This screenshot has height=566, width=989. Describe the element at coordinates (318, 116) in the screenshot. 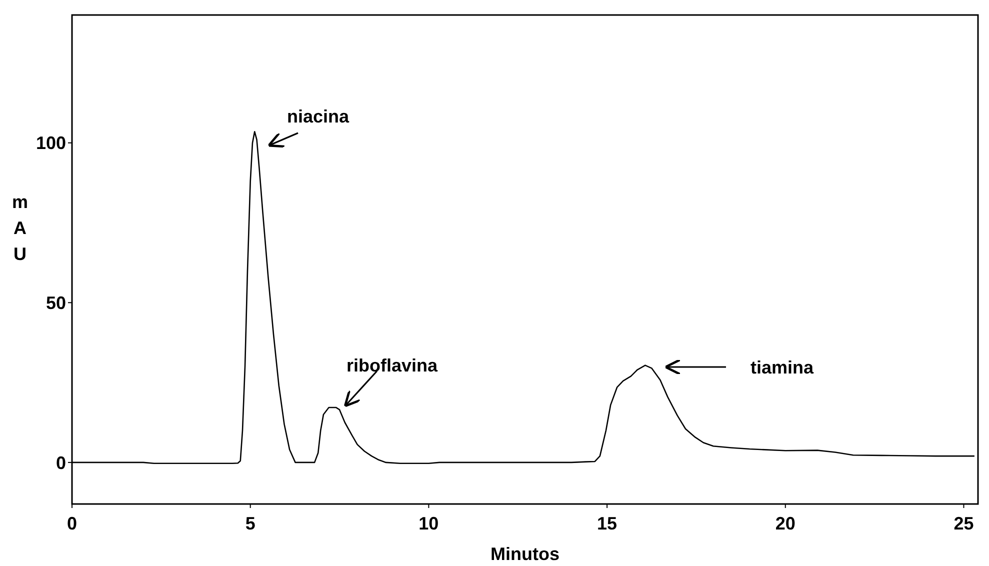

I see `annotation: niacina` at that location.